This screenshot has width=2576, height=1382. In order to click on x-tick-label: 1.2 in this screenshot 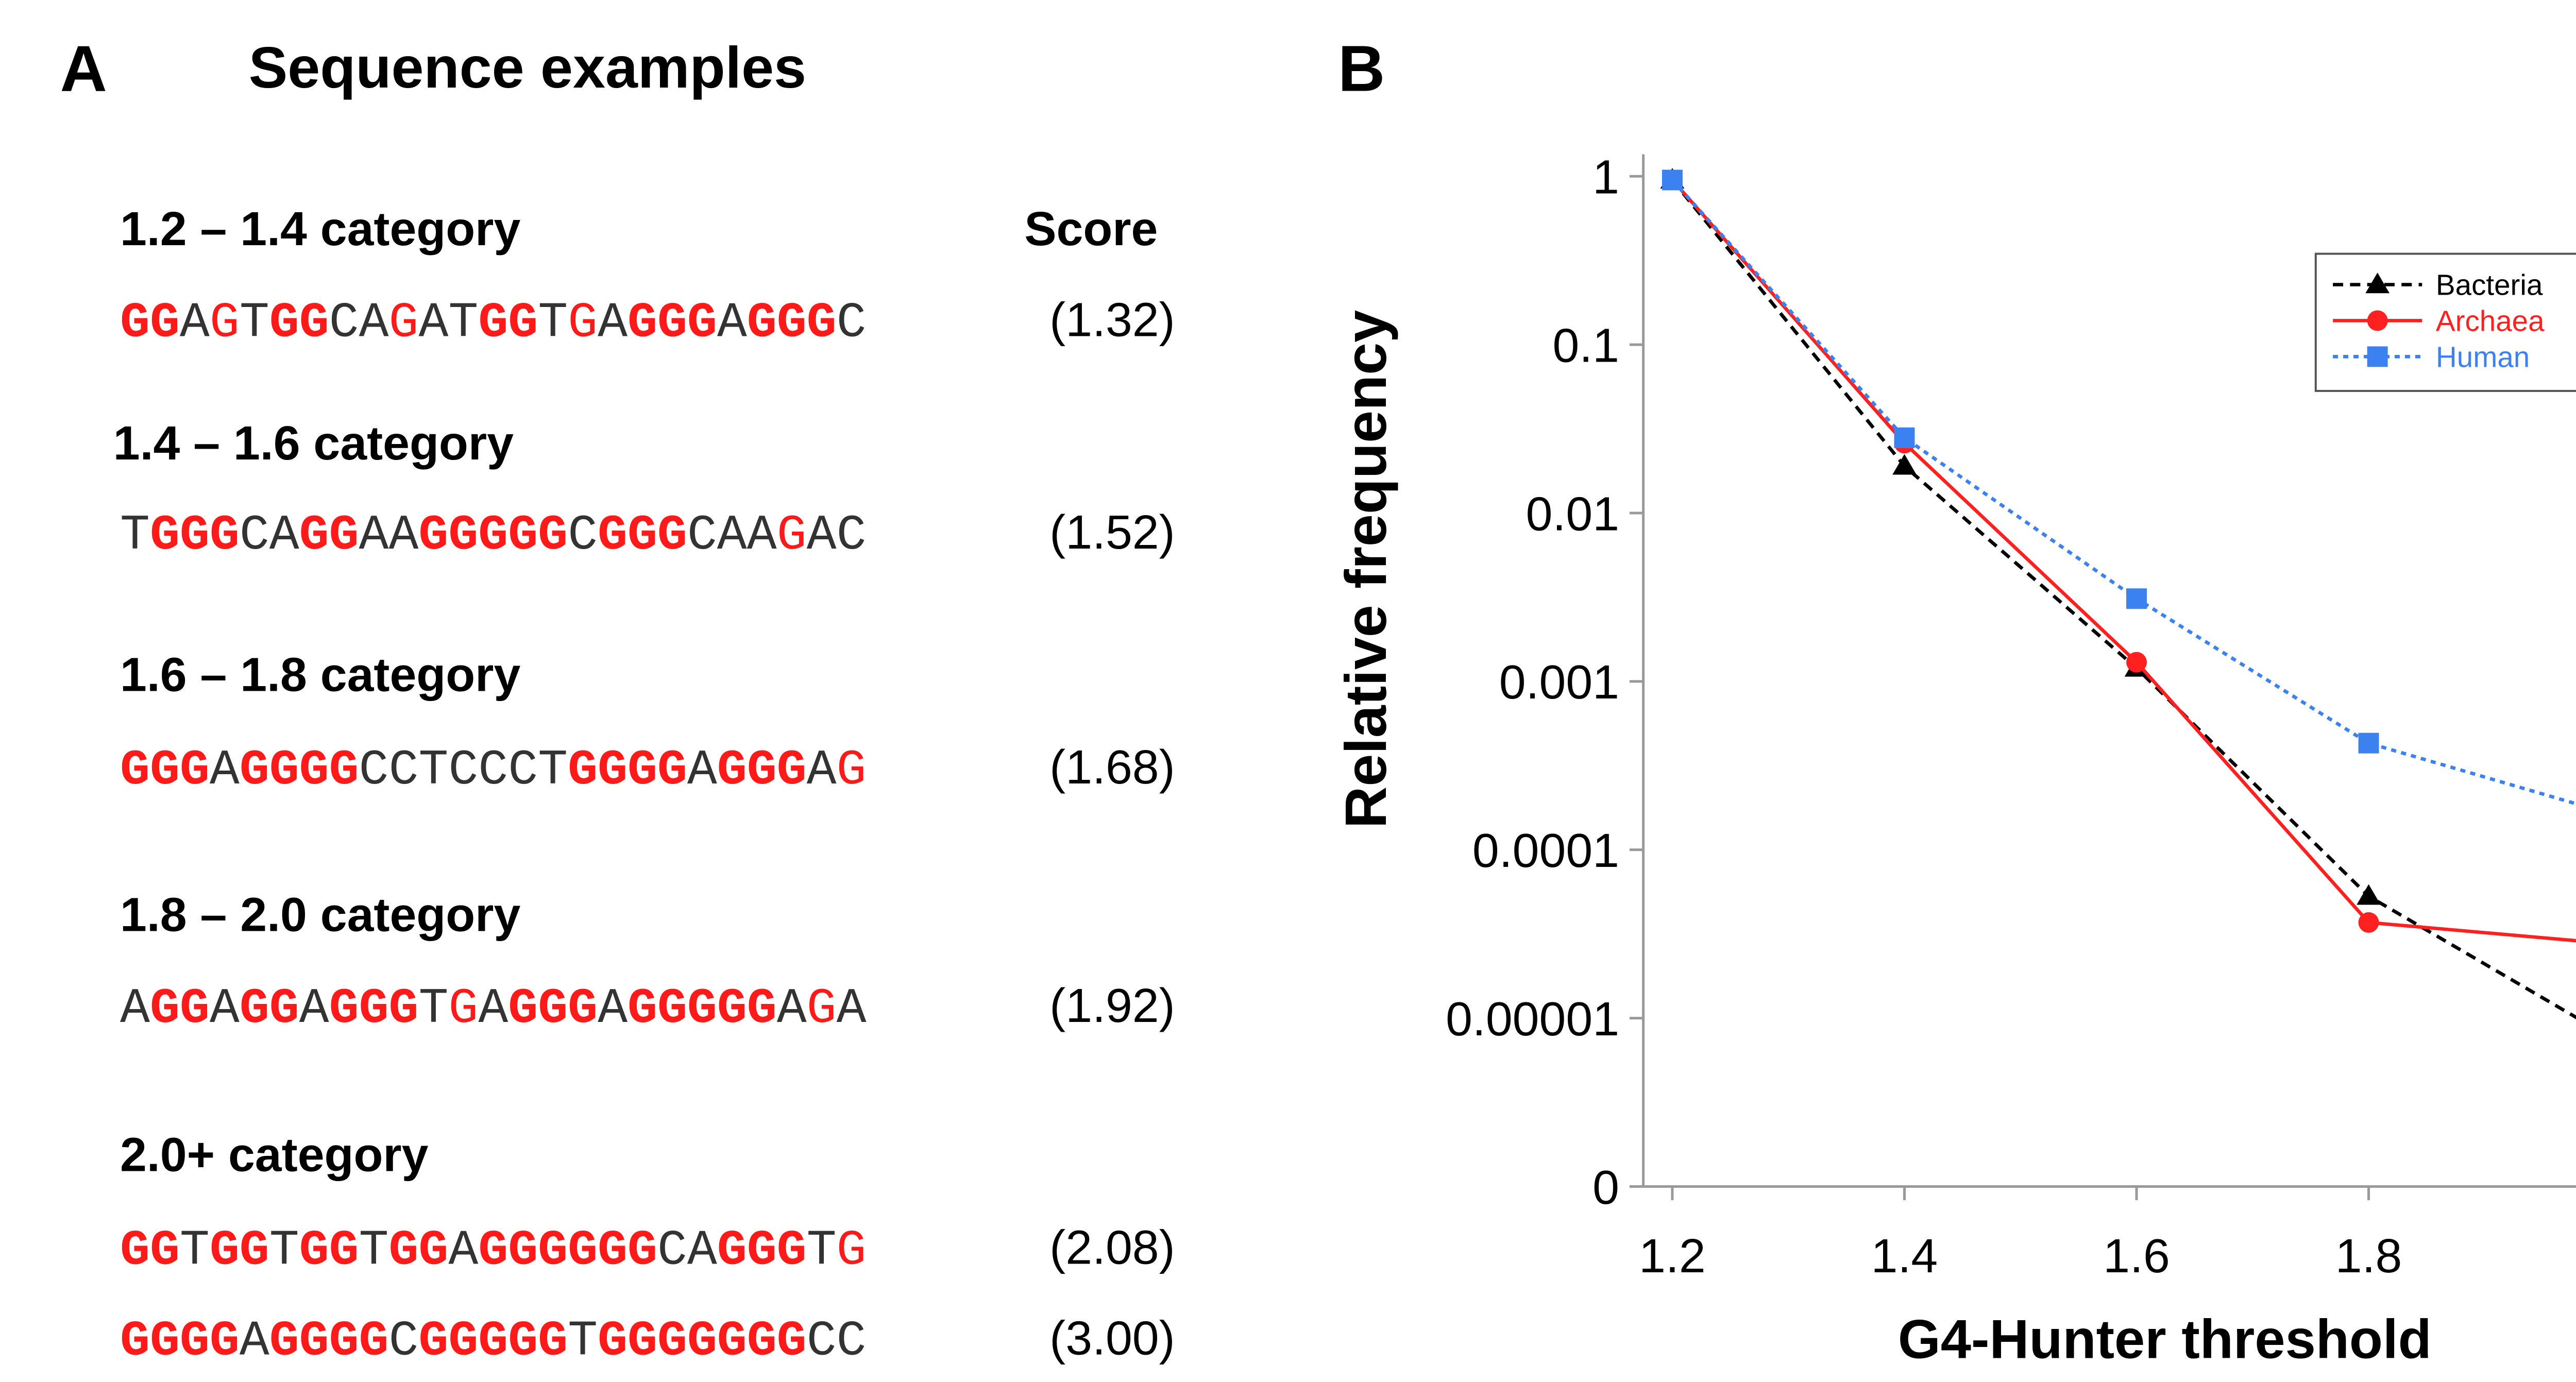, I will do `click(1672, 1256)`.